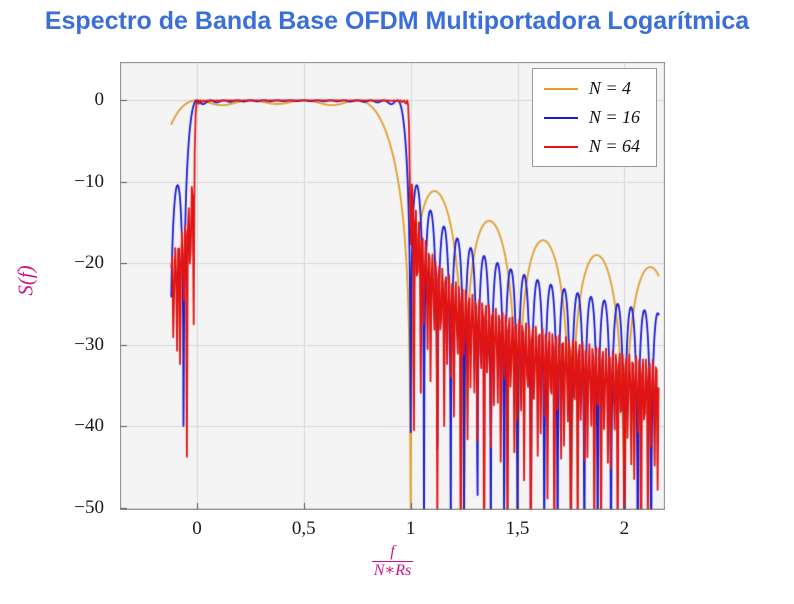  What do you see at coordinates (392, 527) in the screenshot?
I see `x-axis-ticks: 0 0,5 1 1,5 2` at bounding box center [392, 527].